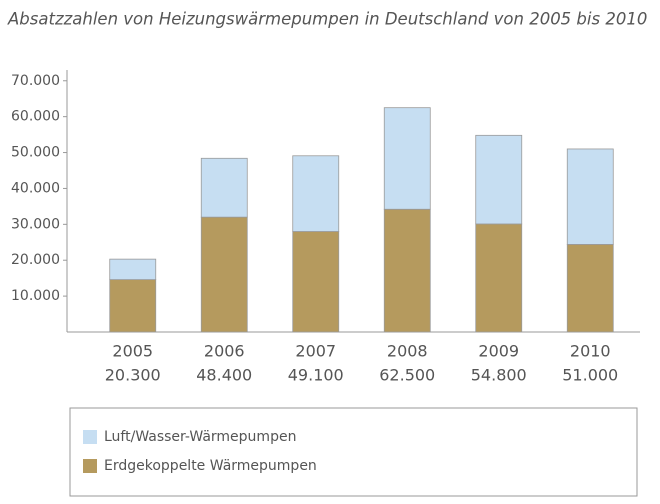 The width and height of the screenshot is (660, 504). Describe the element at coordinates (590, 351) in the screenshot. I see `x-tick-label: 2010` at that location.